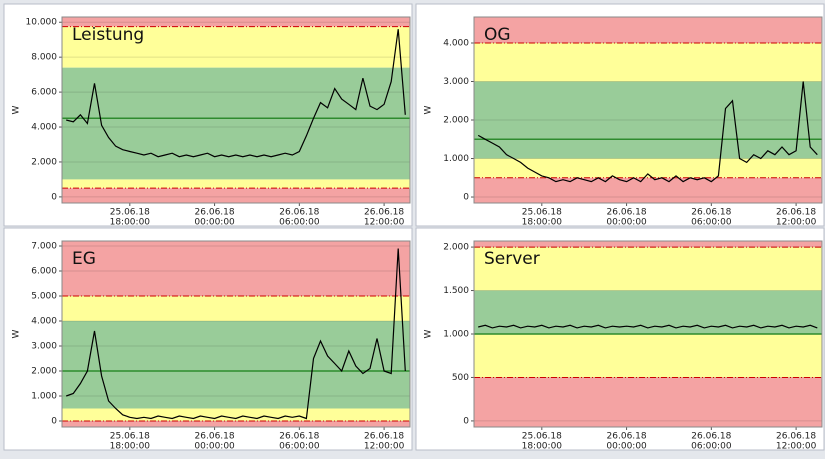  What do you see at coordinates (108, 35) in the screenshot?
I see `chart-title: Leistung` at bounding box center [108, 35].